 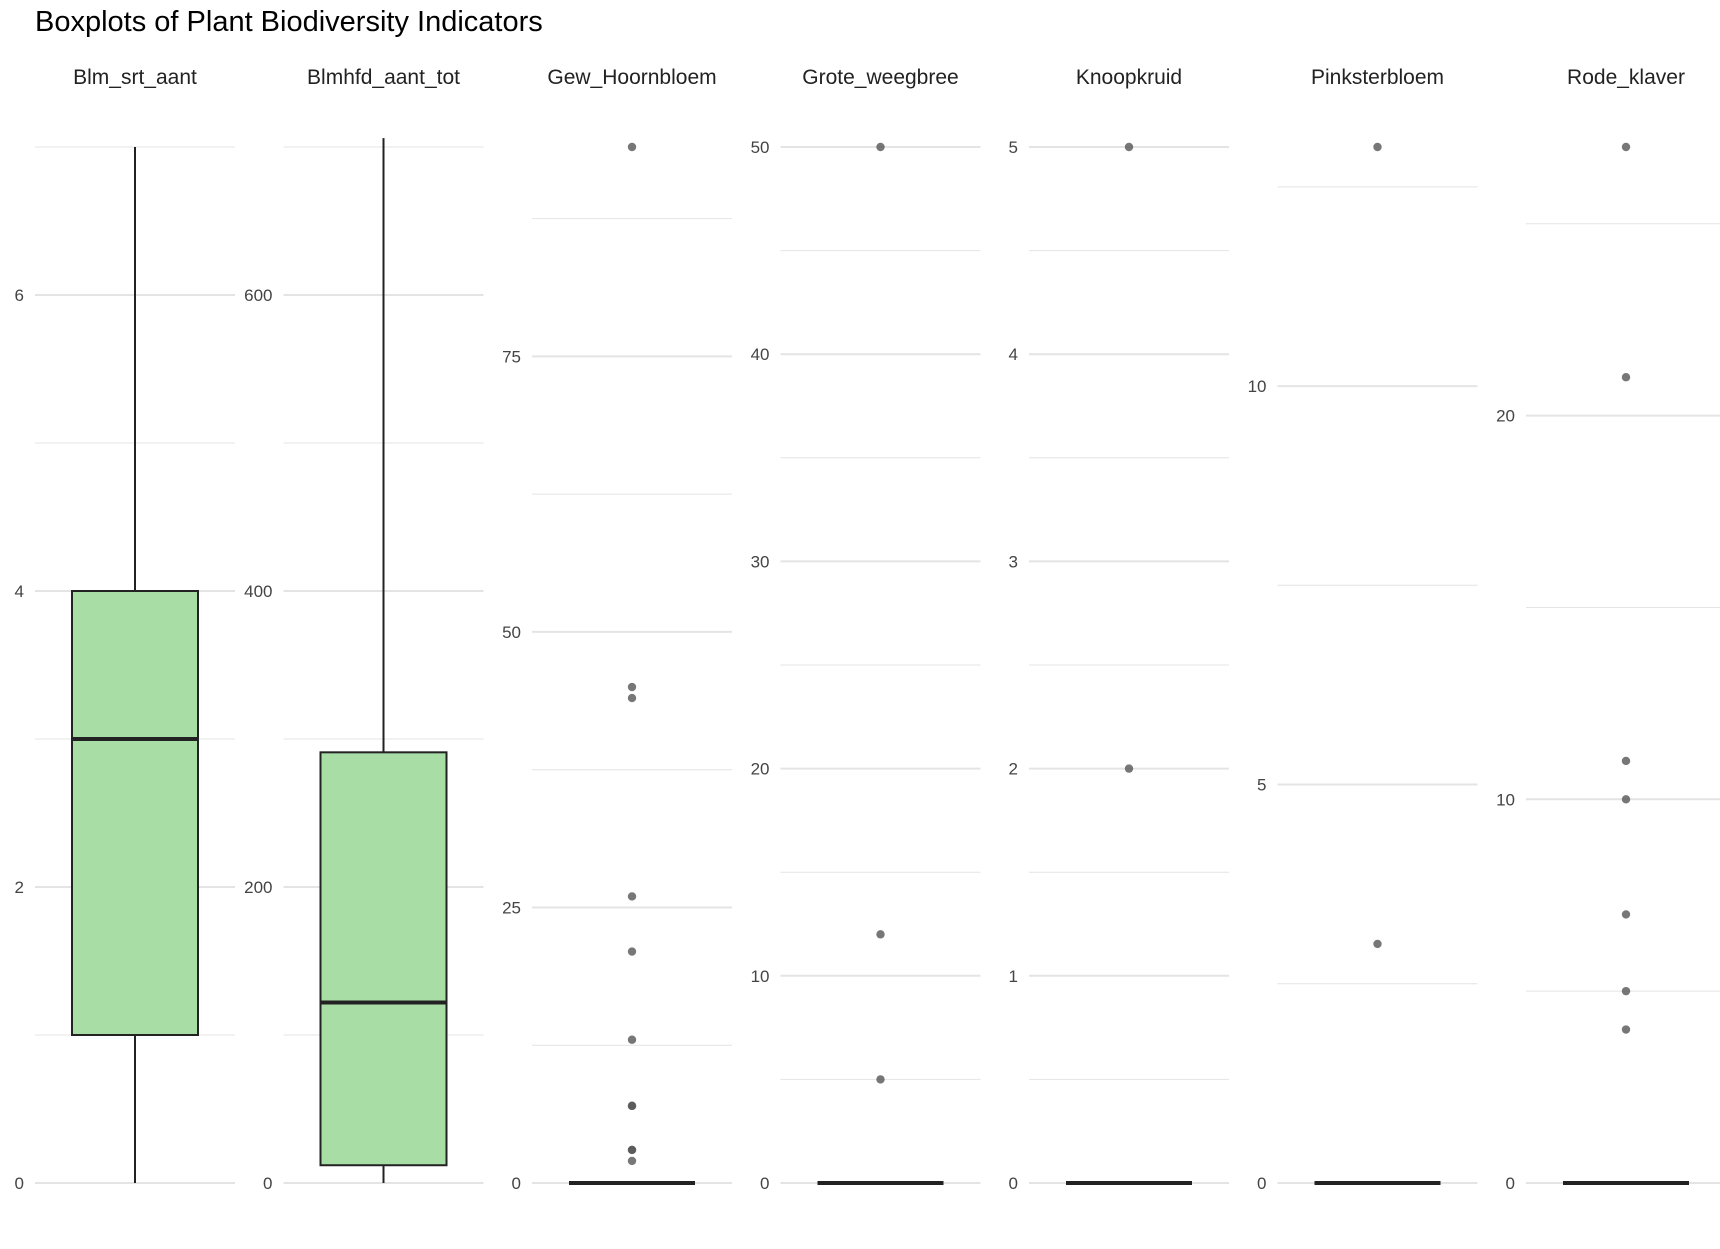 I want to click on y-tick-label: 600, so click(x=258, y=295).